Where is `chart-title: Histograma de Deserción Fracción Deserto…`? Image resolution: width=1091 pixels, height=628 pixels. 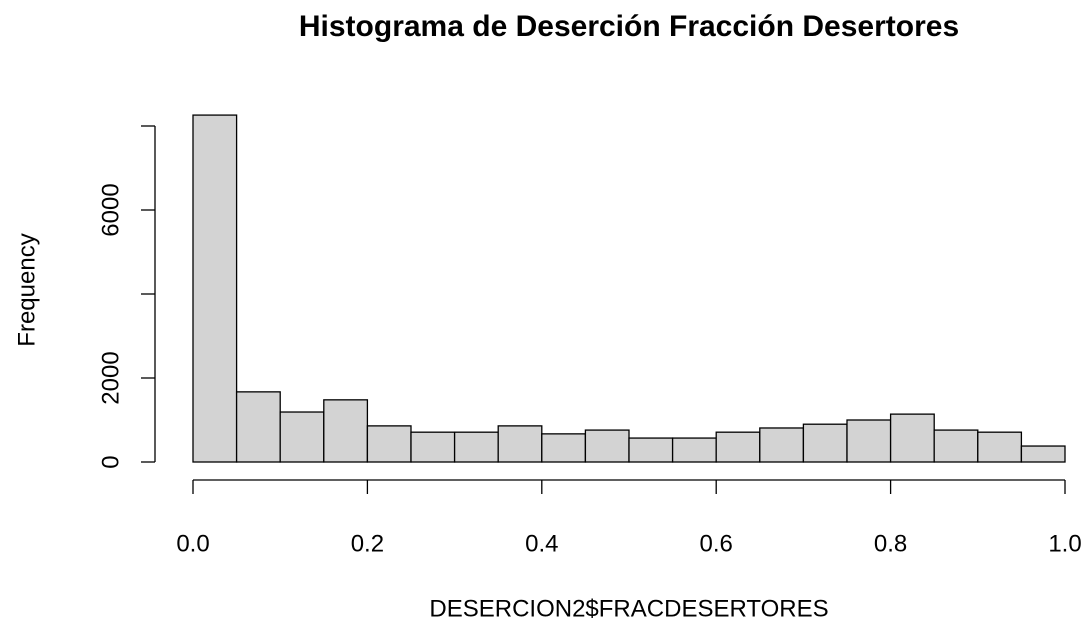
chart-title: Histograma de Deserción Fracción Deserto… is located at coordinates (629, 26).